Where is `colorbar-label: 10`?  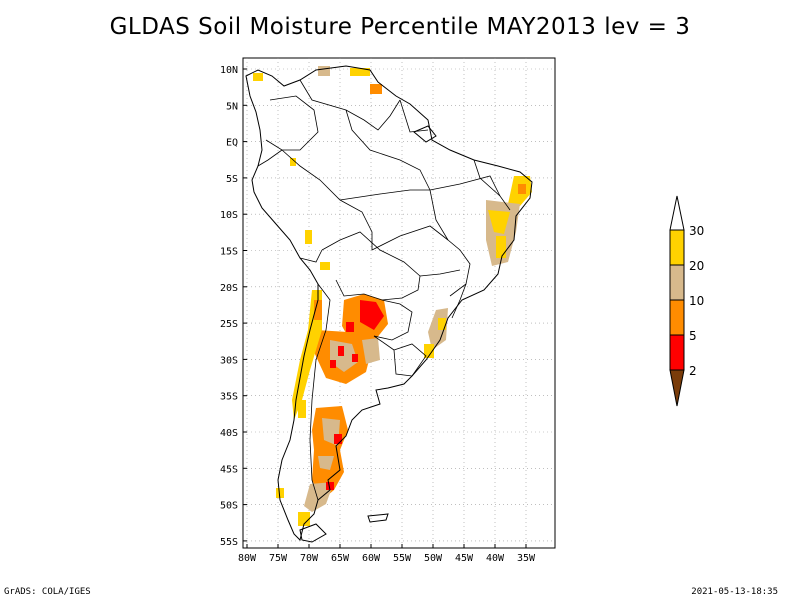 colorbar-label: 10 is located at coordinates (696, 301).